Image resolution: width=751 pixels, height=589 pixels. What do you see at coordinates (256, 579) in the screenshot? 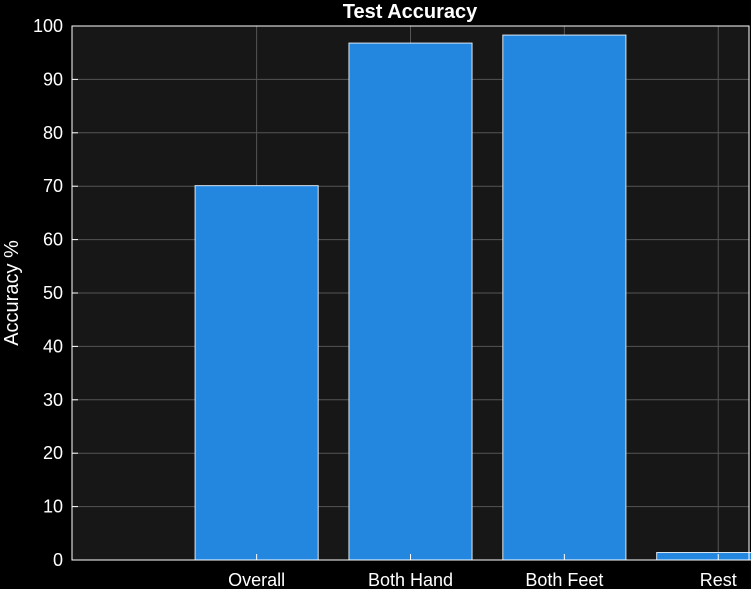
I see `x-tick-label: Overall` at bounding box center [256, 579].